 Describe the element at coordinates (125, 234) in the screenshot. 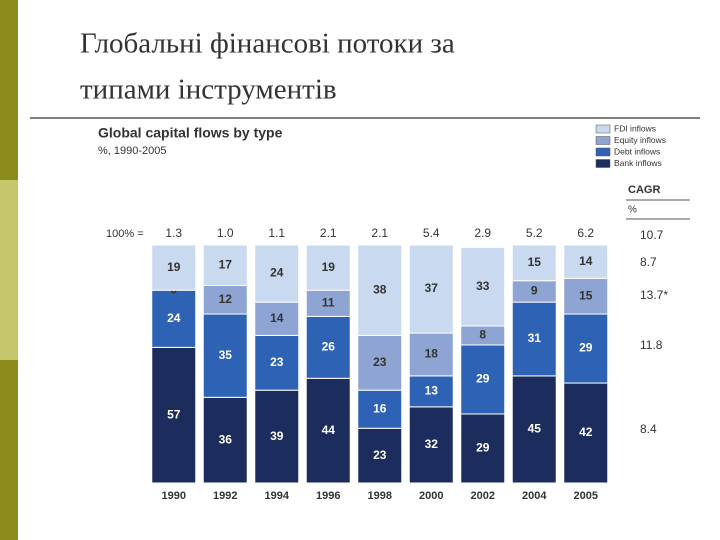

I see `totals-label: 100% =` at that location.